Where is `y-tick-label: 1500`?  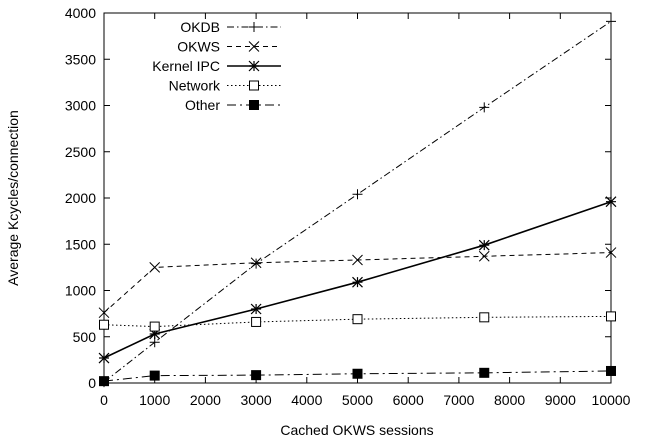 y-tick-label: 1500 is located at coordinates (80, 244).